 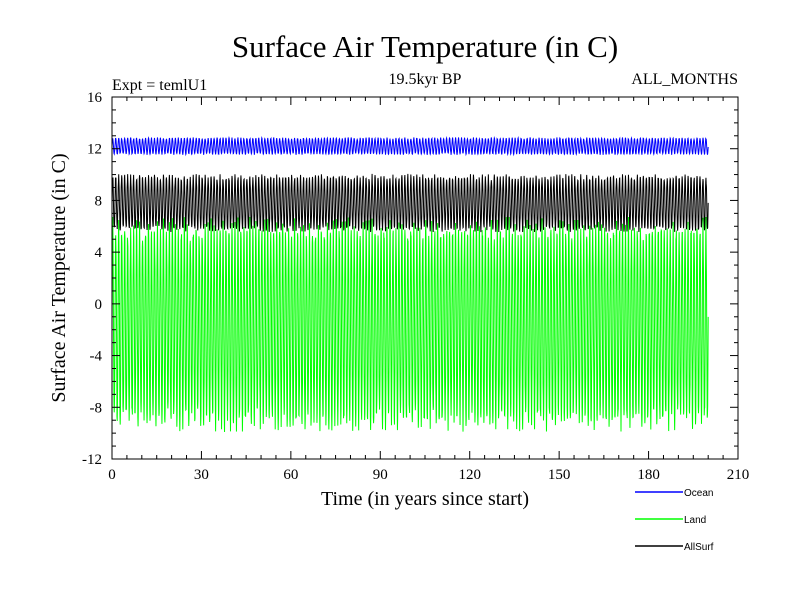 I want to click on y-tick-label: 4, so click(x=99, y=253).